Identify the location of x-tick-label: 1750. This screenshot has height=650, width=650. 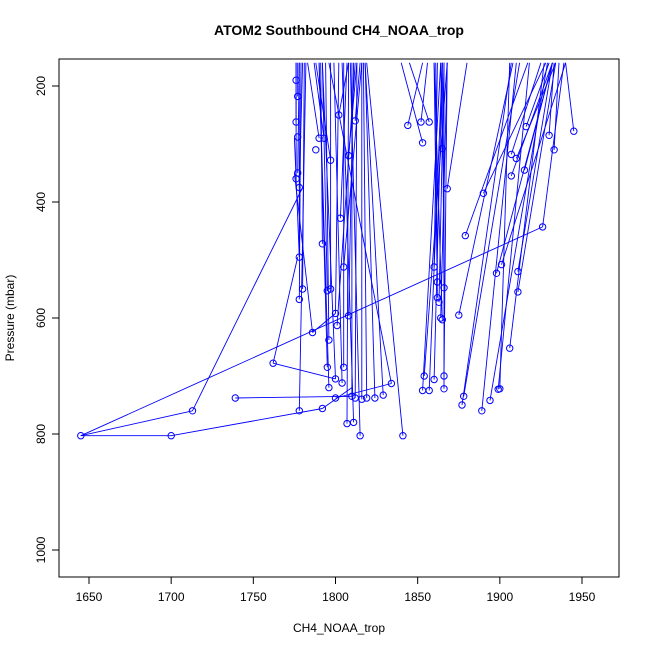
(253, 597).